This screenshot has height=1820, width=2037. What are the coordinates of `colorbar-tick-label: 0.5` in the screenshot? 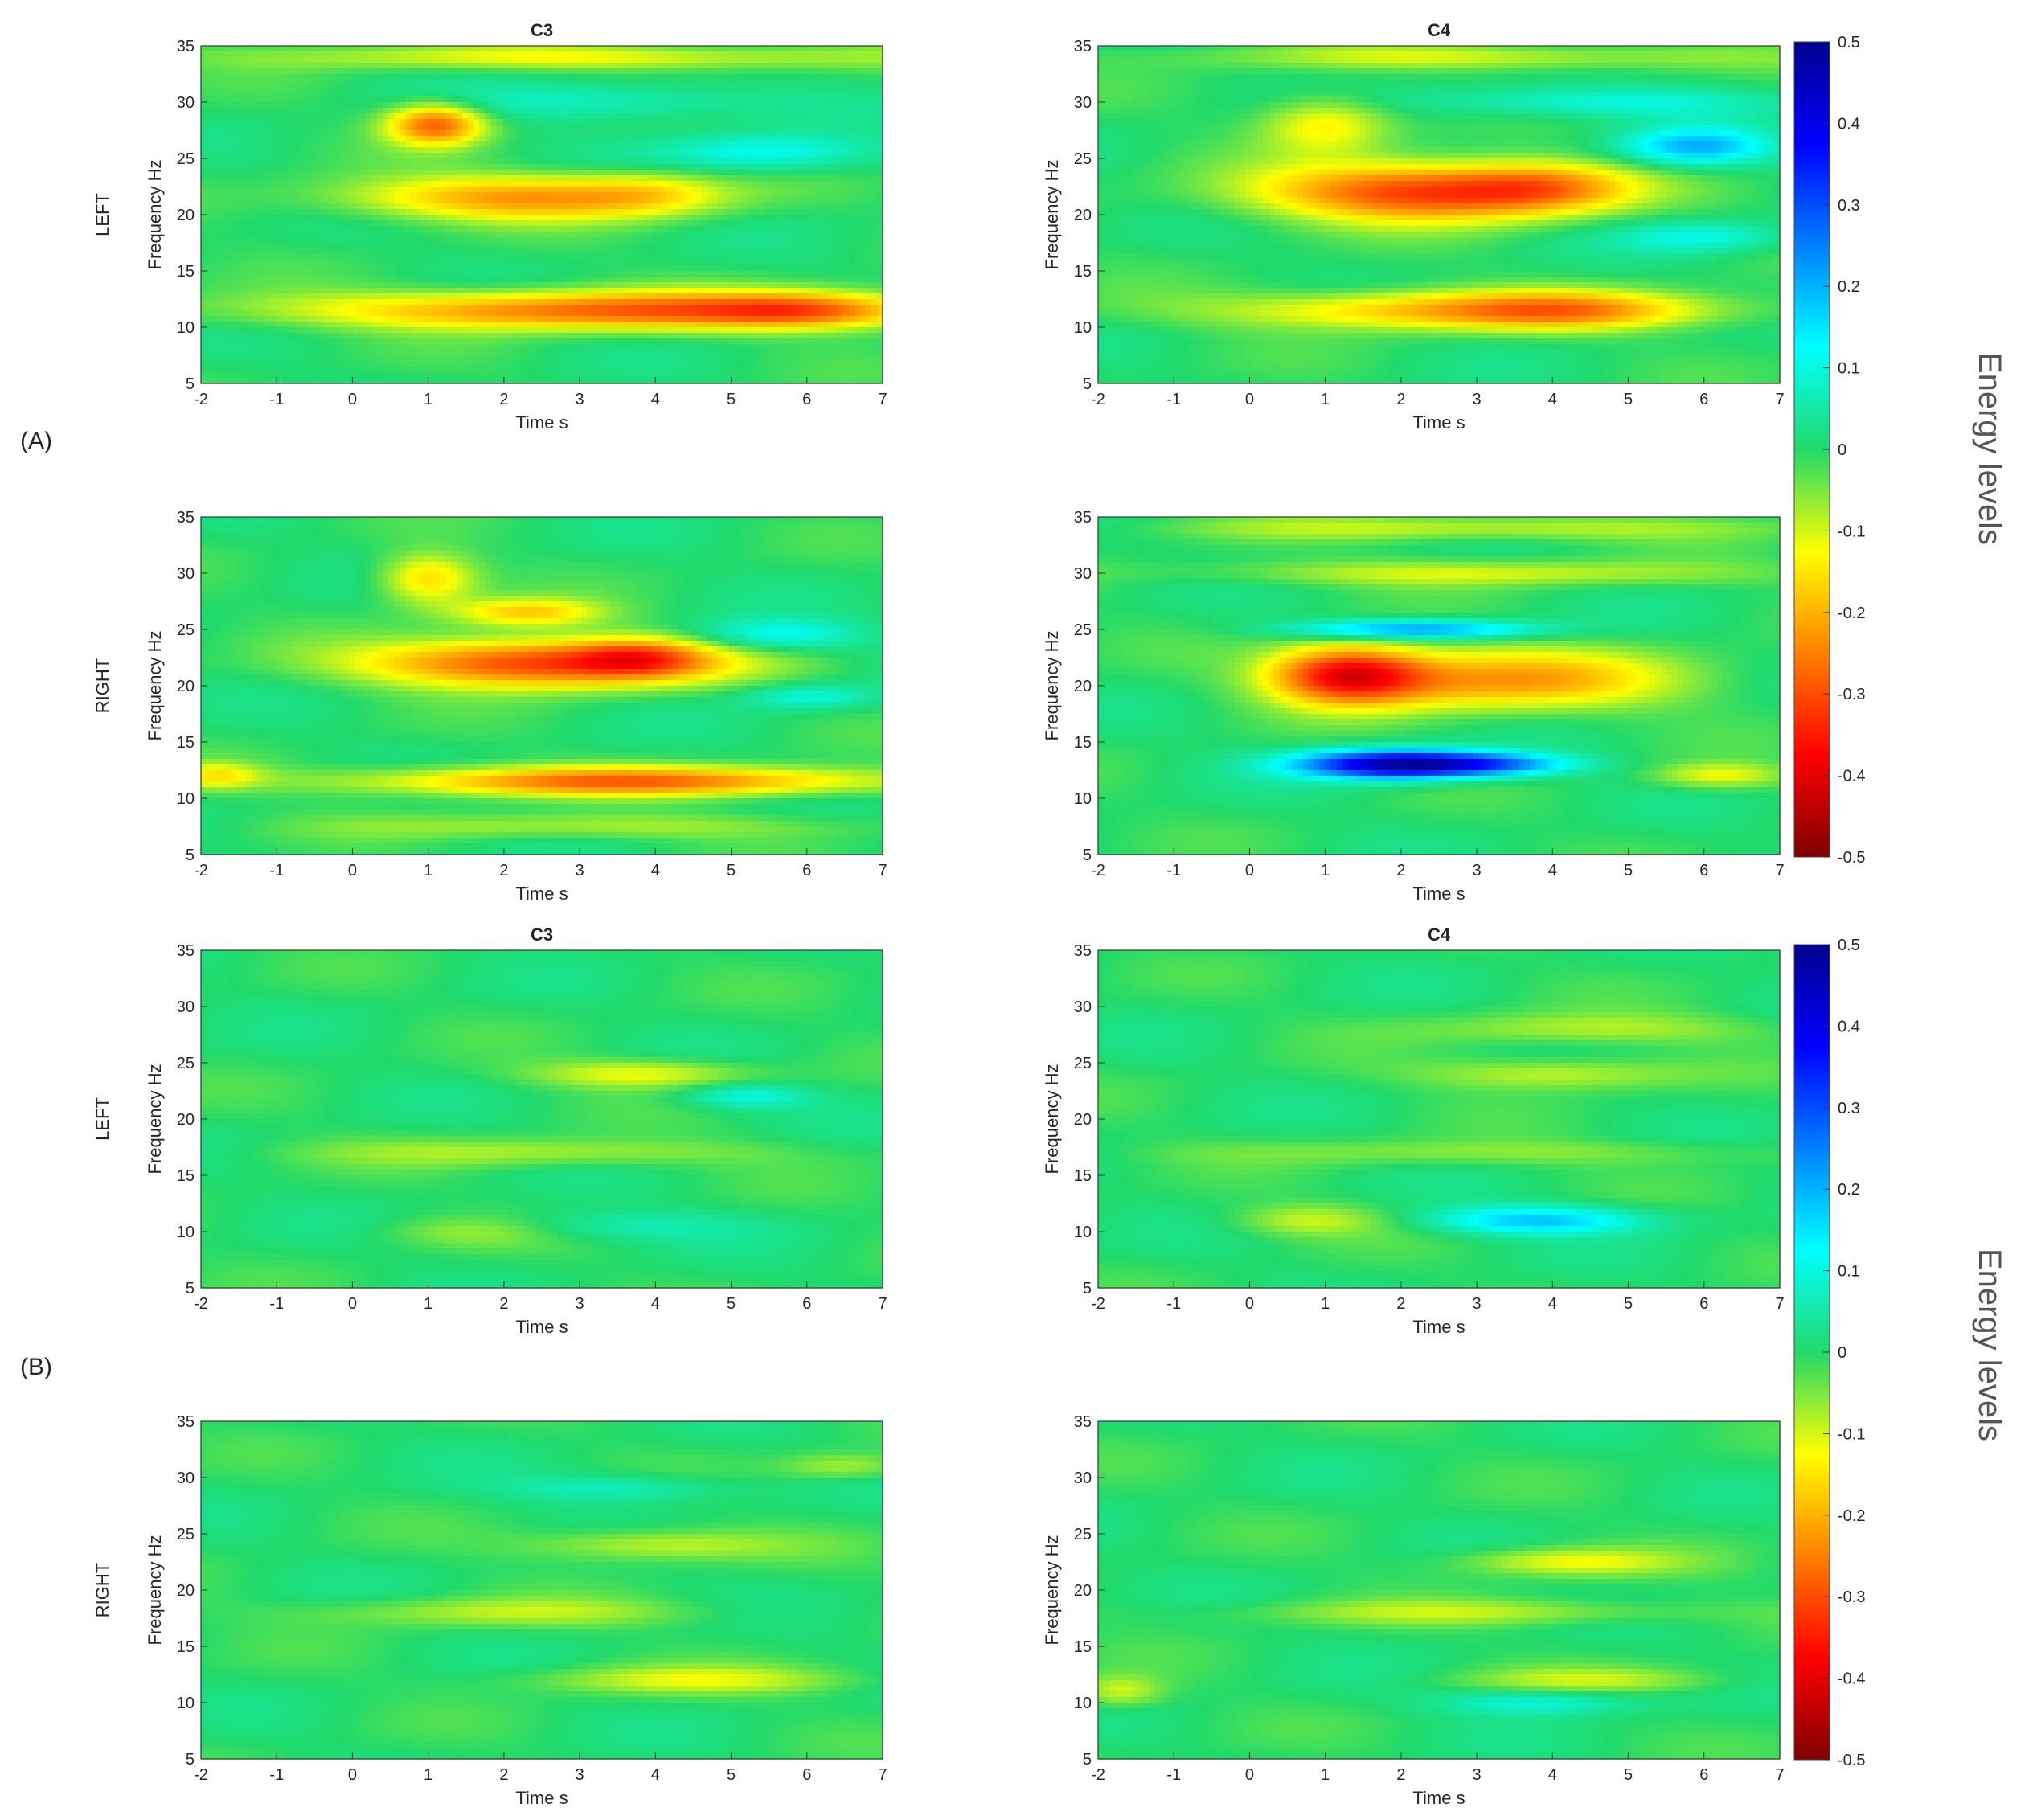 It's located at (1849, 42).